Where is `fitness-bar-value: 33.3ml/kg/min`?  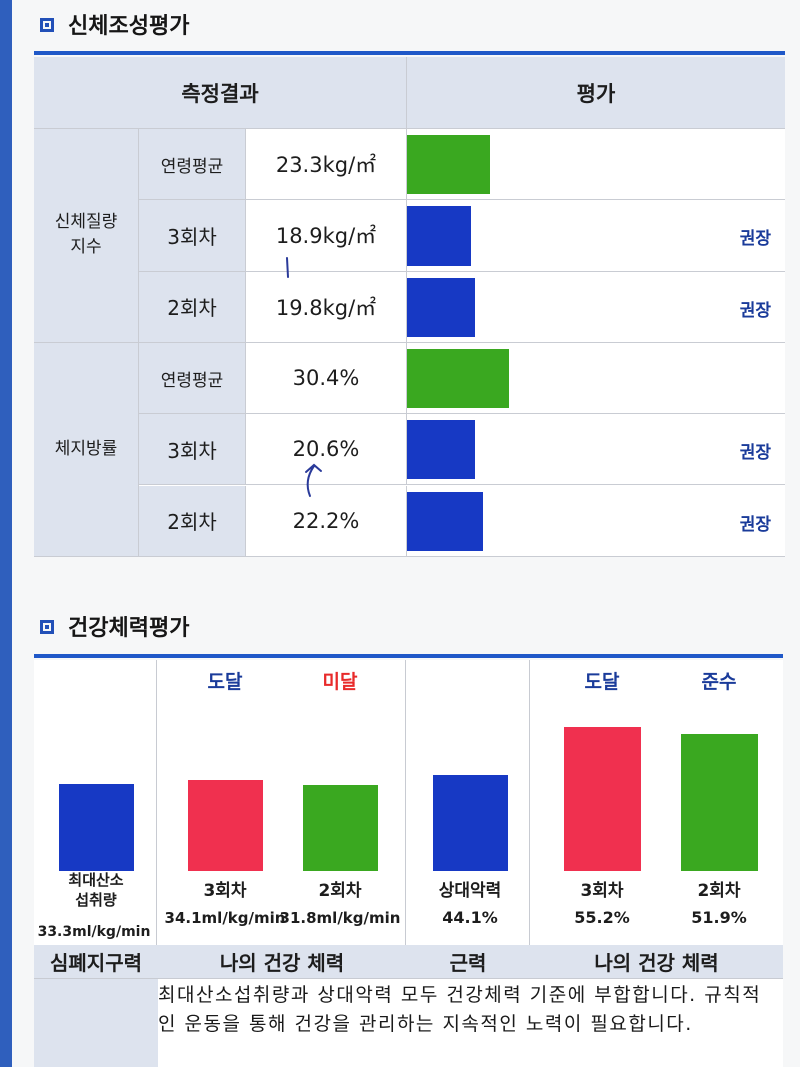
fitness-bar-value: 33.3ml/kg/min is located at coordinates (94, 932).